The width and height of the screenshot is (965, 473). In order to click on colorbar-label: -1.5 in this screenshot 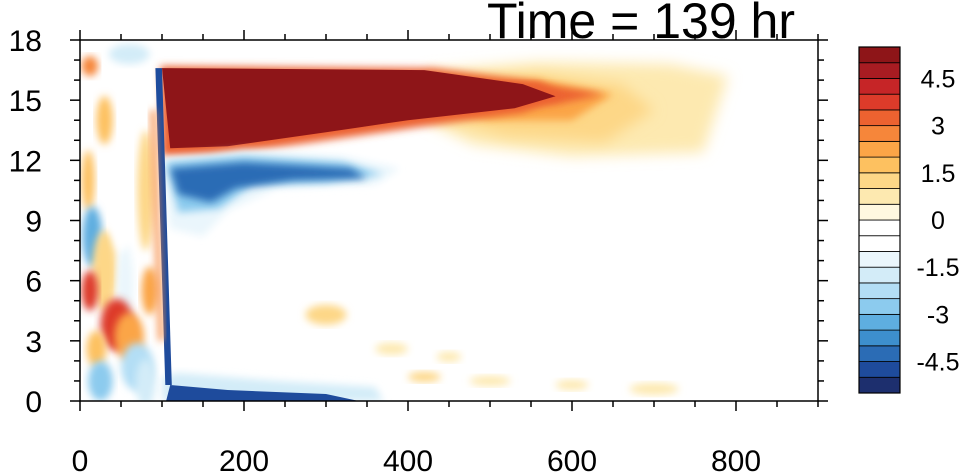, I will do `click(937, 268)`.